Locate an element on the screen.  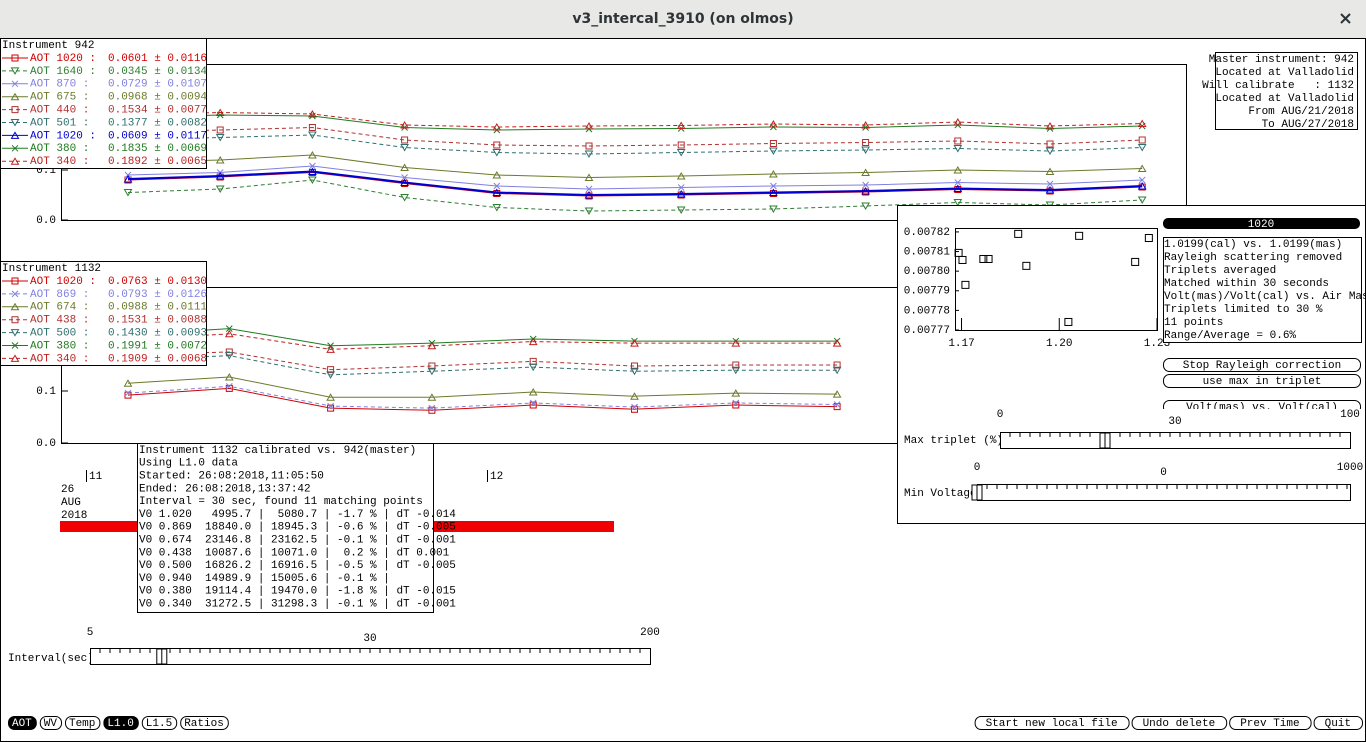
legend-stat: 0.0968 ± 0.0094 is located at coordinates (157, 98).